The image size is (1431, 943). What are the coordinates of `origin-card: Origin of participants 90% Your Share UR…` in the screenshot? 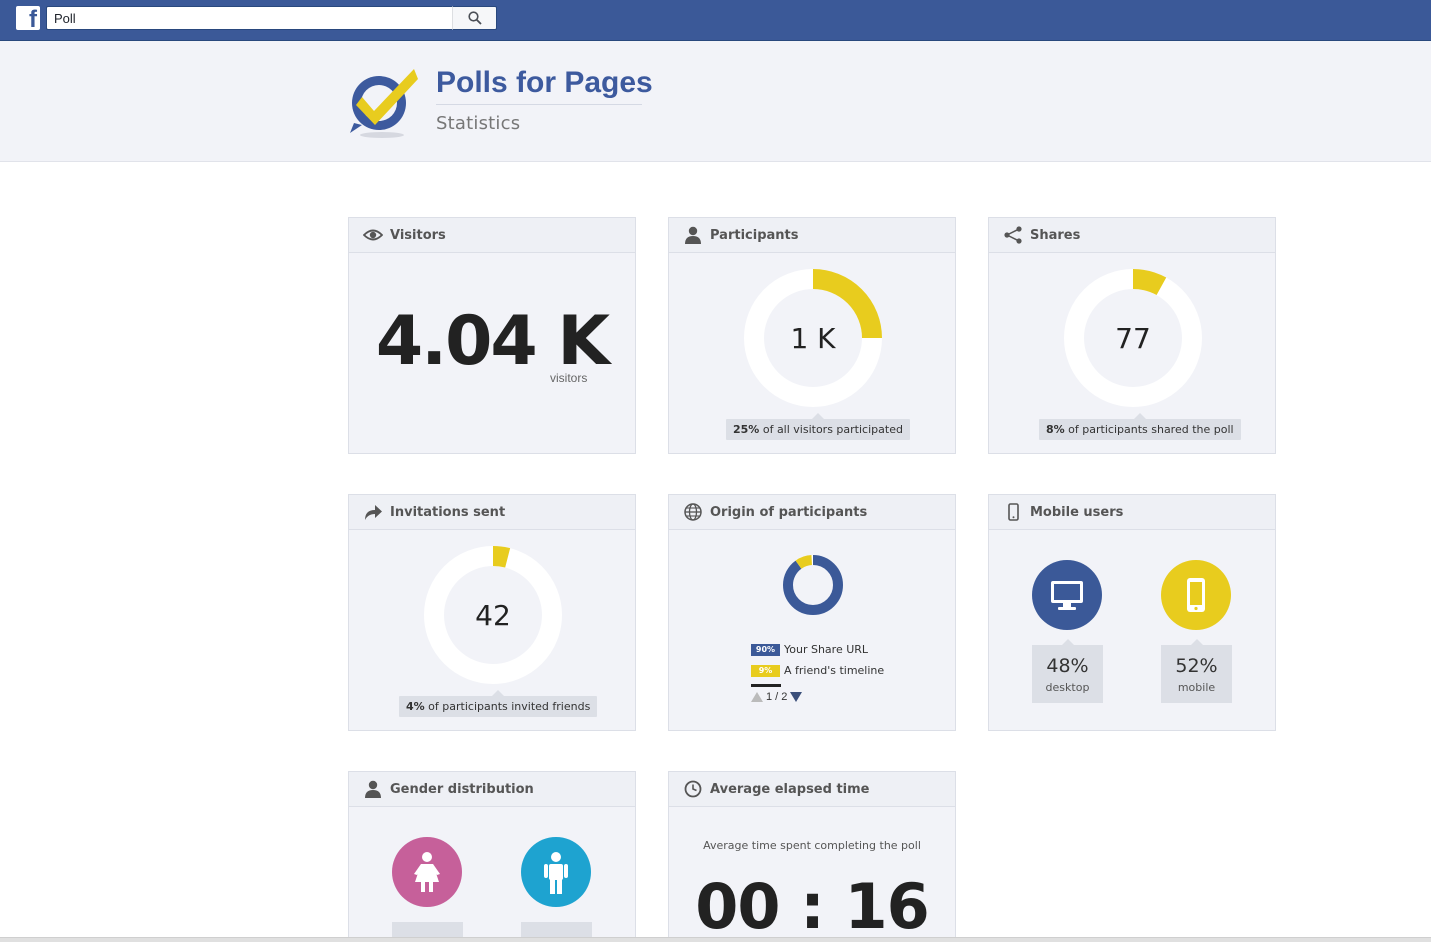 It's located at (812, 612).